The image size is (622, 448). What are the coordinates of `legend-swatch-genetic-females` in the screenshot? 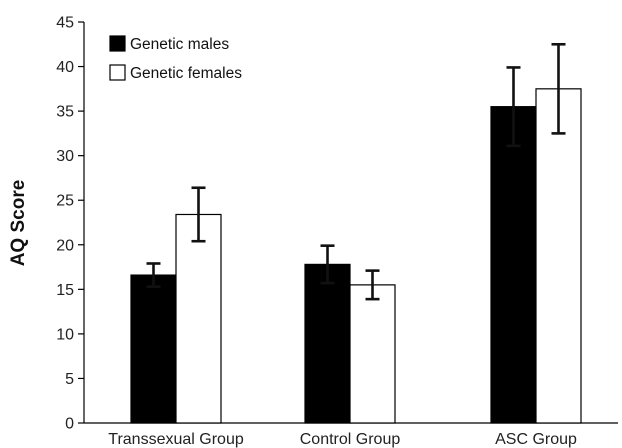 It's located at (117, 72).